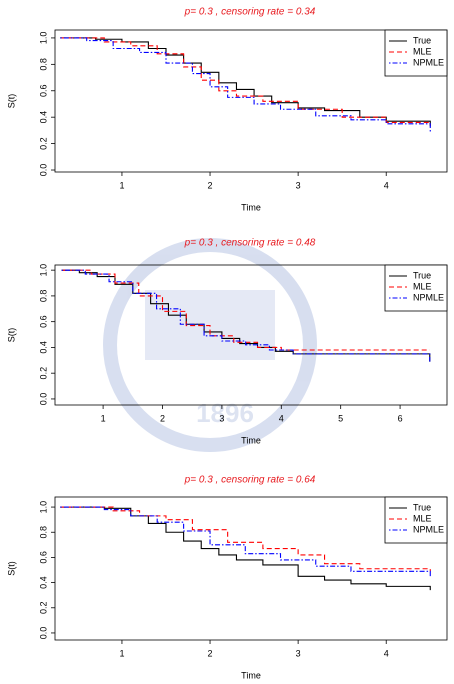  Describe the element at coordinates (400, 418) in the screenshot. I see `x-tick-label: 6` at that location.